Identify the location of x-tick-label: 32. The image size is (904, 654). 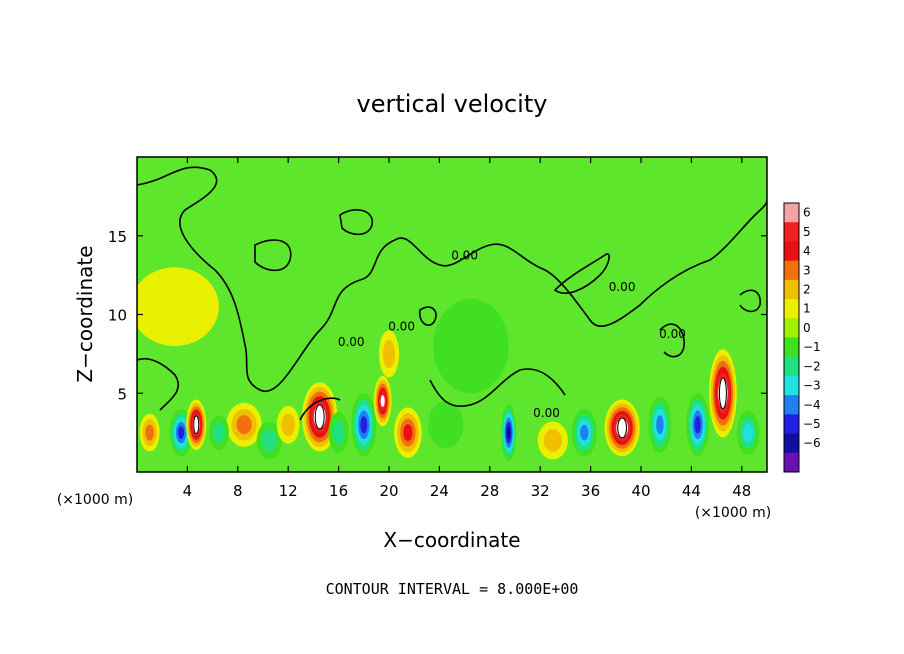
(540, 491).